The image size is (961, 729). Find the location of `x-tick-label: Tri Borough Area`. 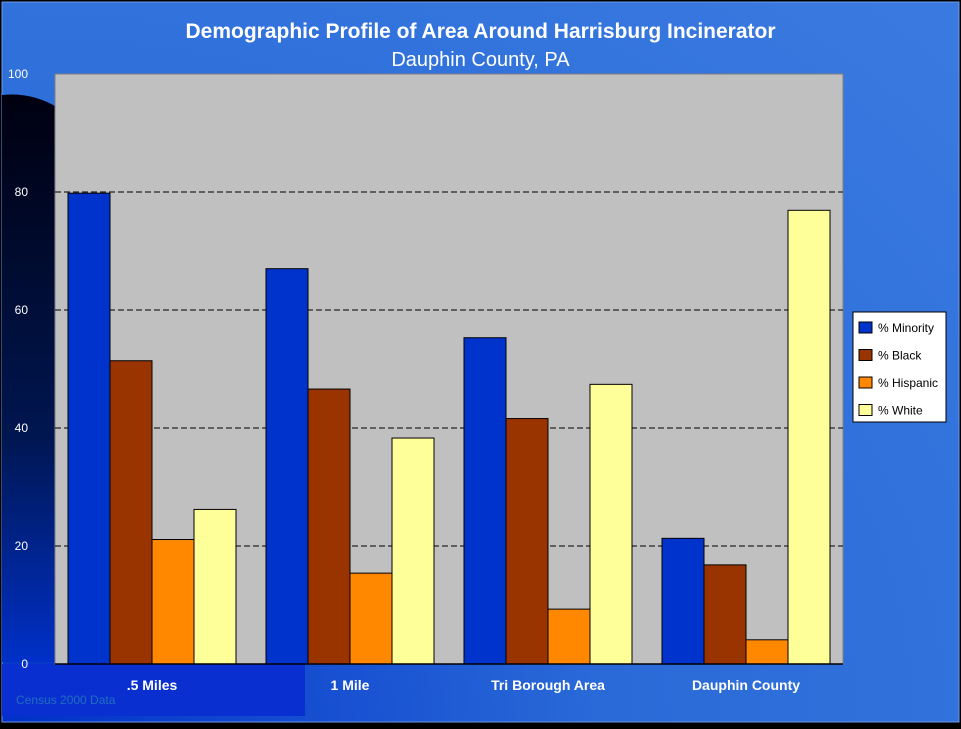

x-tick-label: Tri Borough Area is located at coordinates (548, 685).